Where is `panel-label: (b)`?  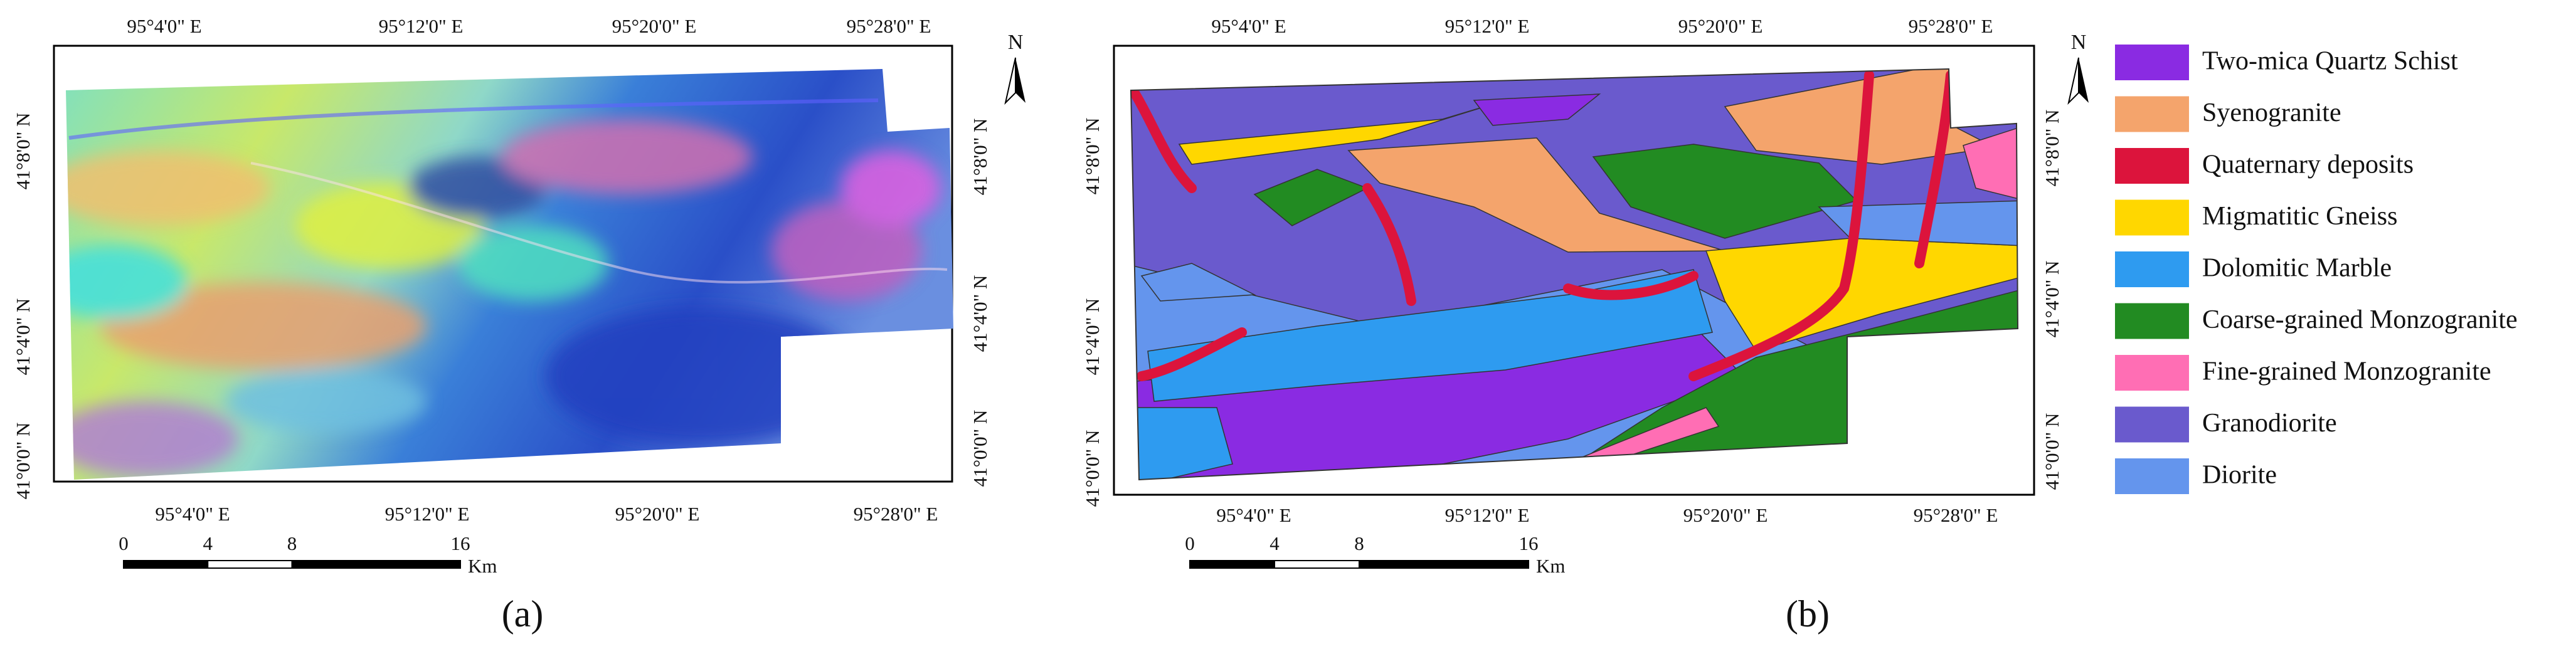
panel-label: (b) is located at coordinates (1808, 614).